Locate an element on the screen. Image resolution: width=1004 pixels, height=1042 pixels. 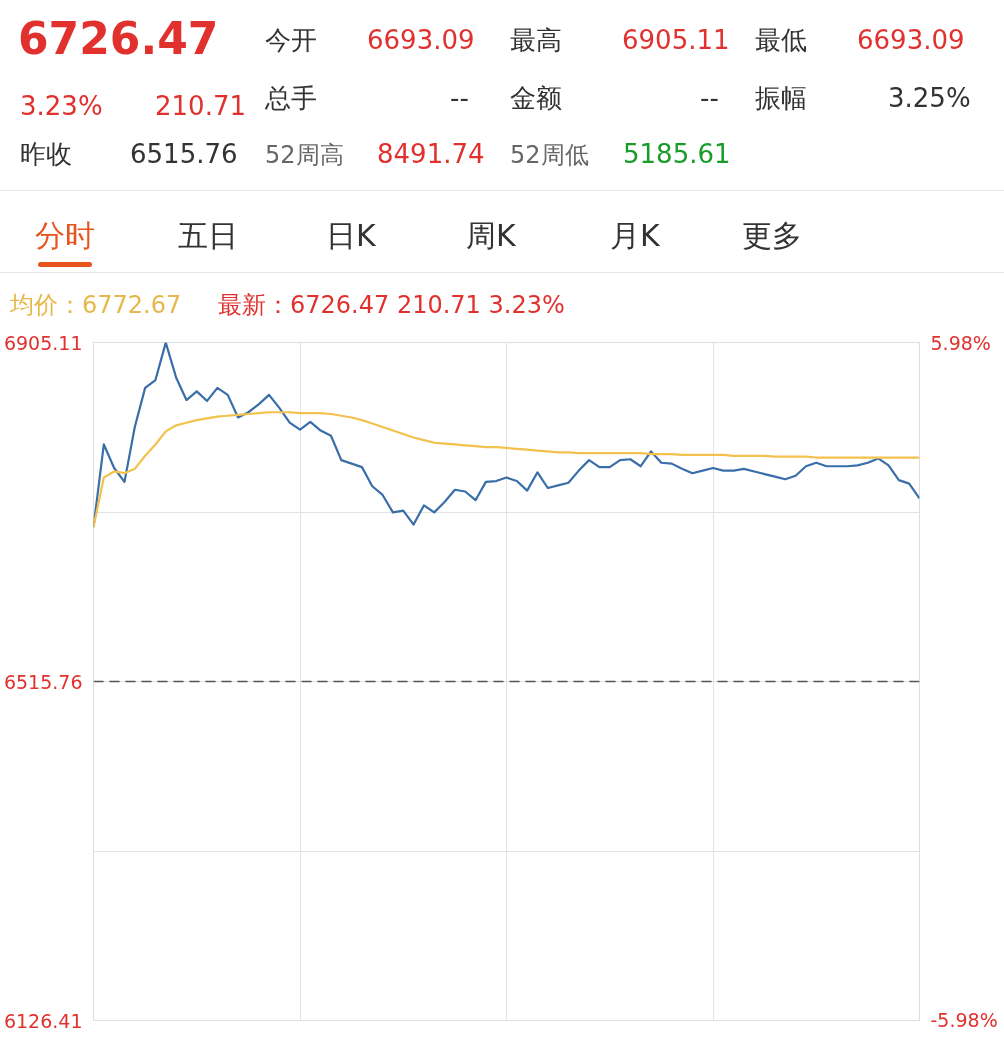
text: 金额 is located at coordinates (536, 98).